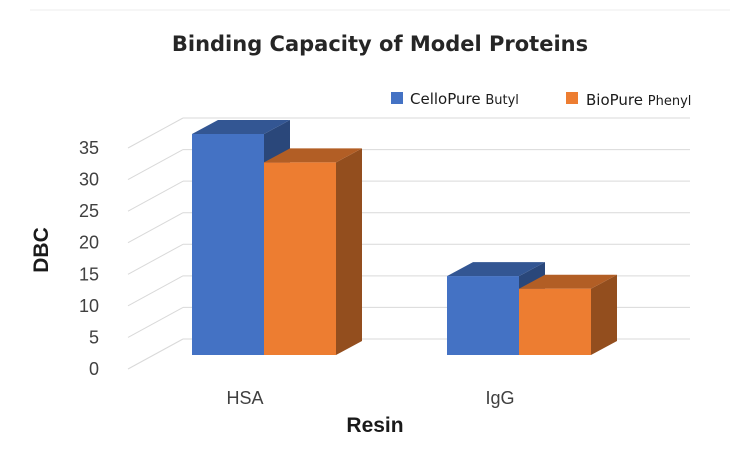 Image resolution: width=750 pixels, height=457 pixels. What do you see at coordinates (89, 306) in the screenshot?
I see `y-tick-label: 10` at bounding box center [89, 306].